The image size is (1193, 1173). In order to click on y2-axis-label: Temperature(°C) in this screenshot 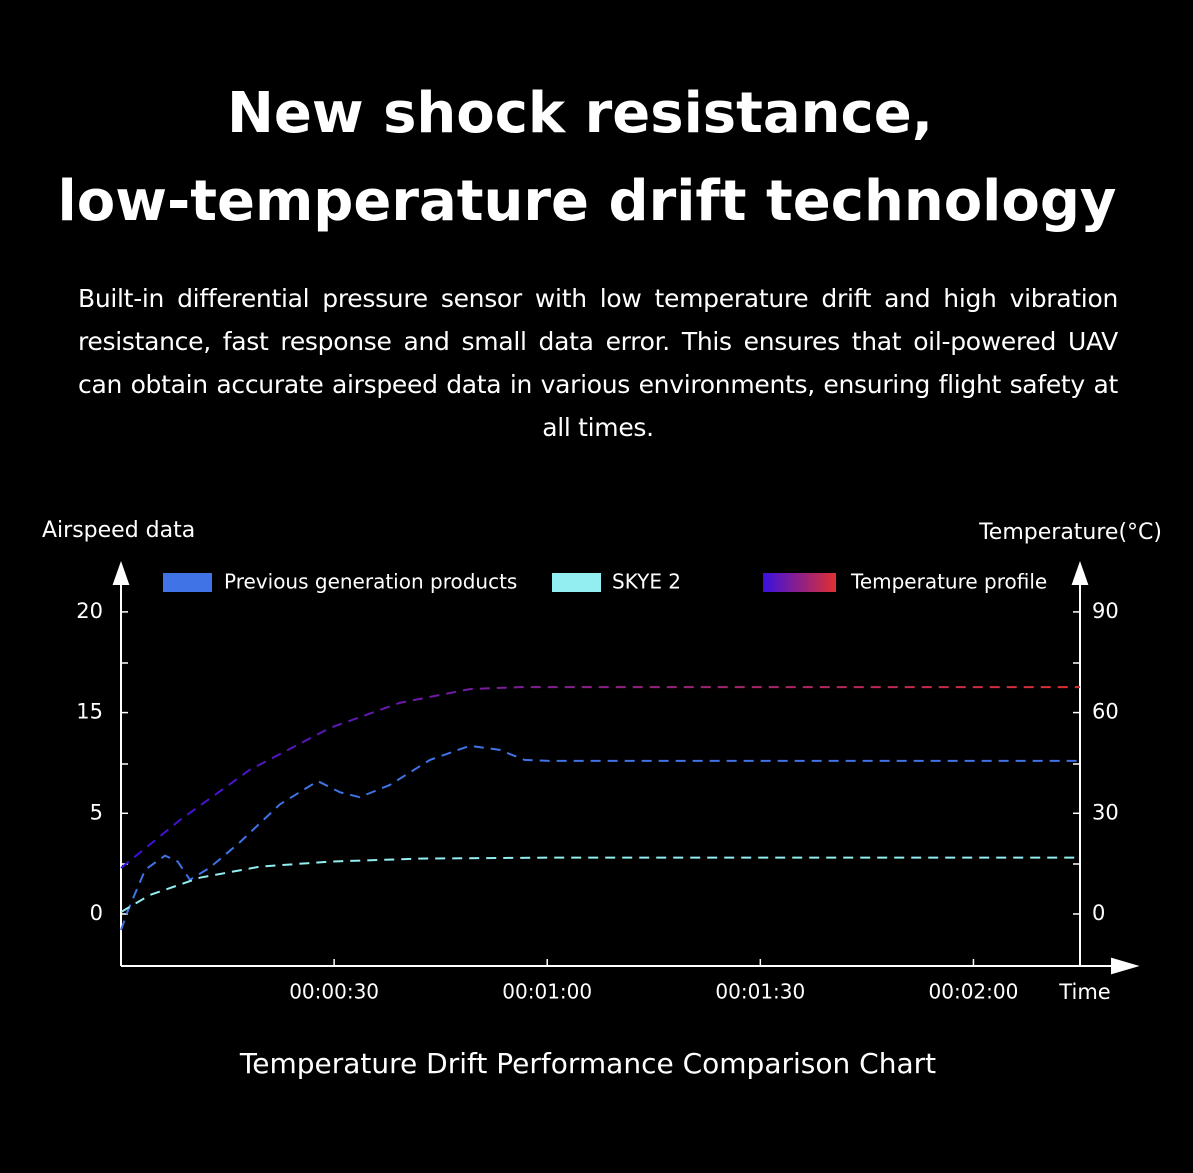, I will do `click(1070, 532)`.